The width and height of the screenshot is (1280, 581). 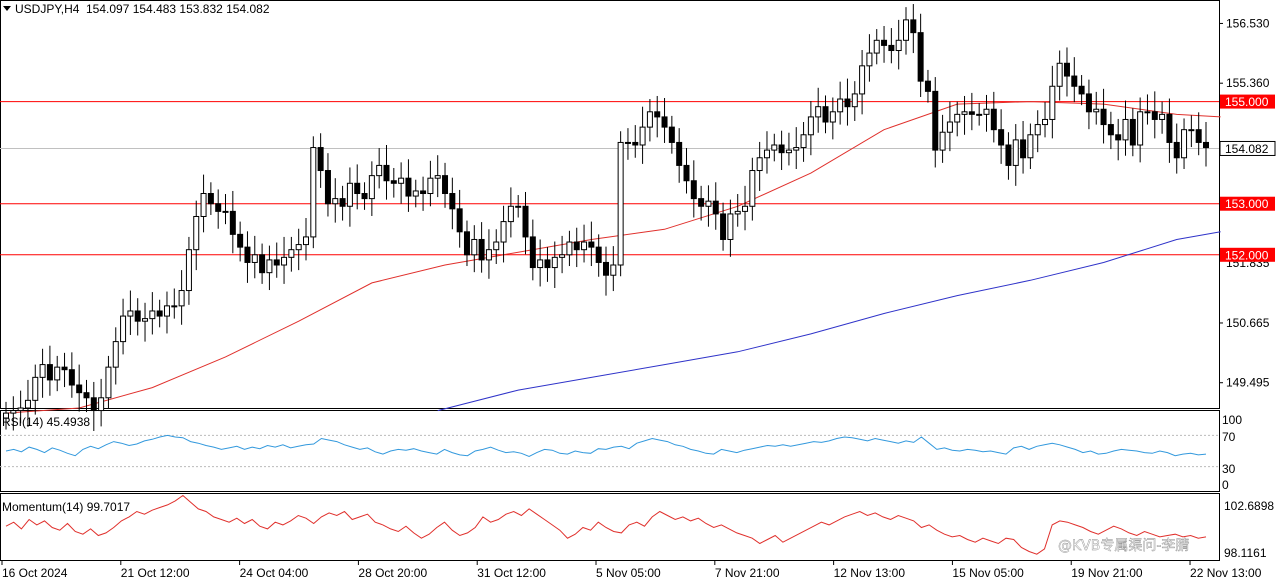 I want to click on momentum-indicator: 102.6898 98.1161, so click(x=639, y=527).